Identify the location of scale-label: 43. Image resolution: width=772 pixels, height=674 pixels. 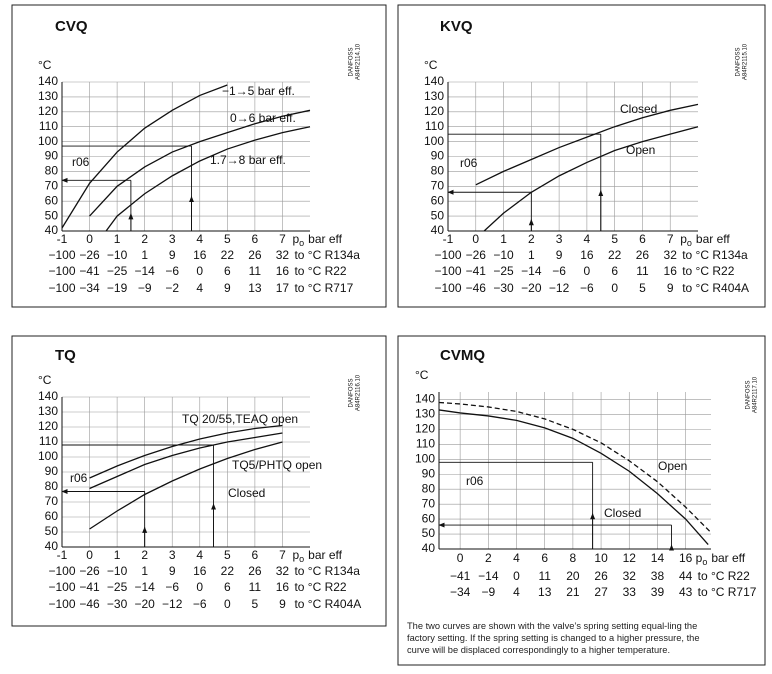
(686, 592).